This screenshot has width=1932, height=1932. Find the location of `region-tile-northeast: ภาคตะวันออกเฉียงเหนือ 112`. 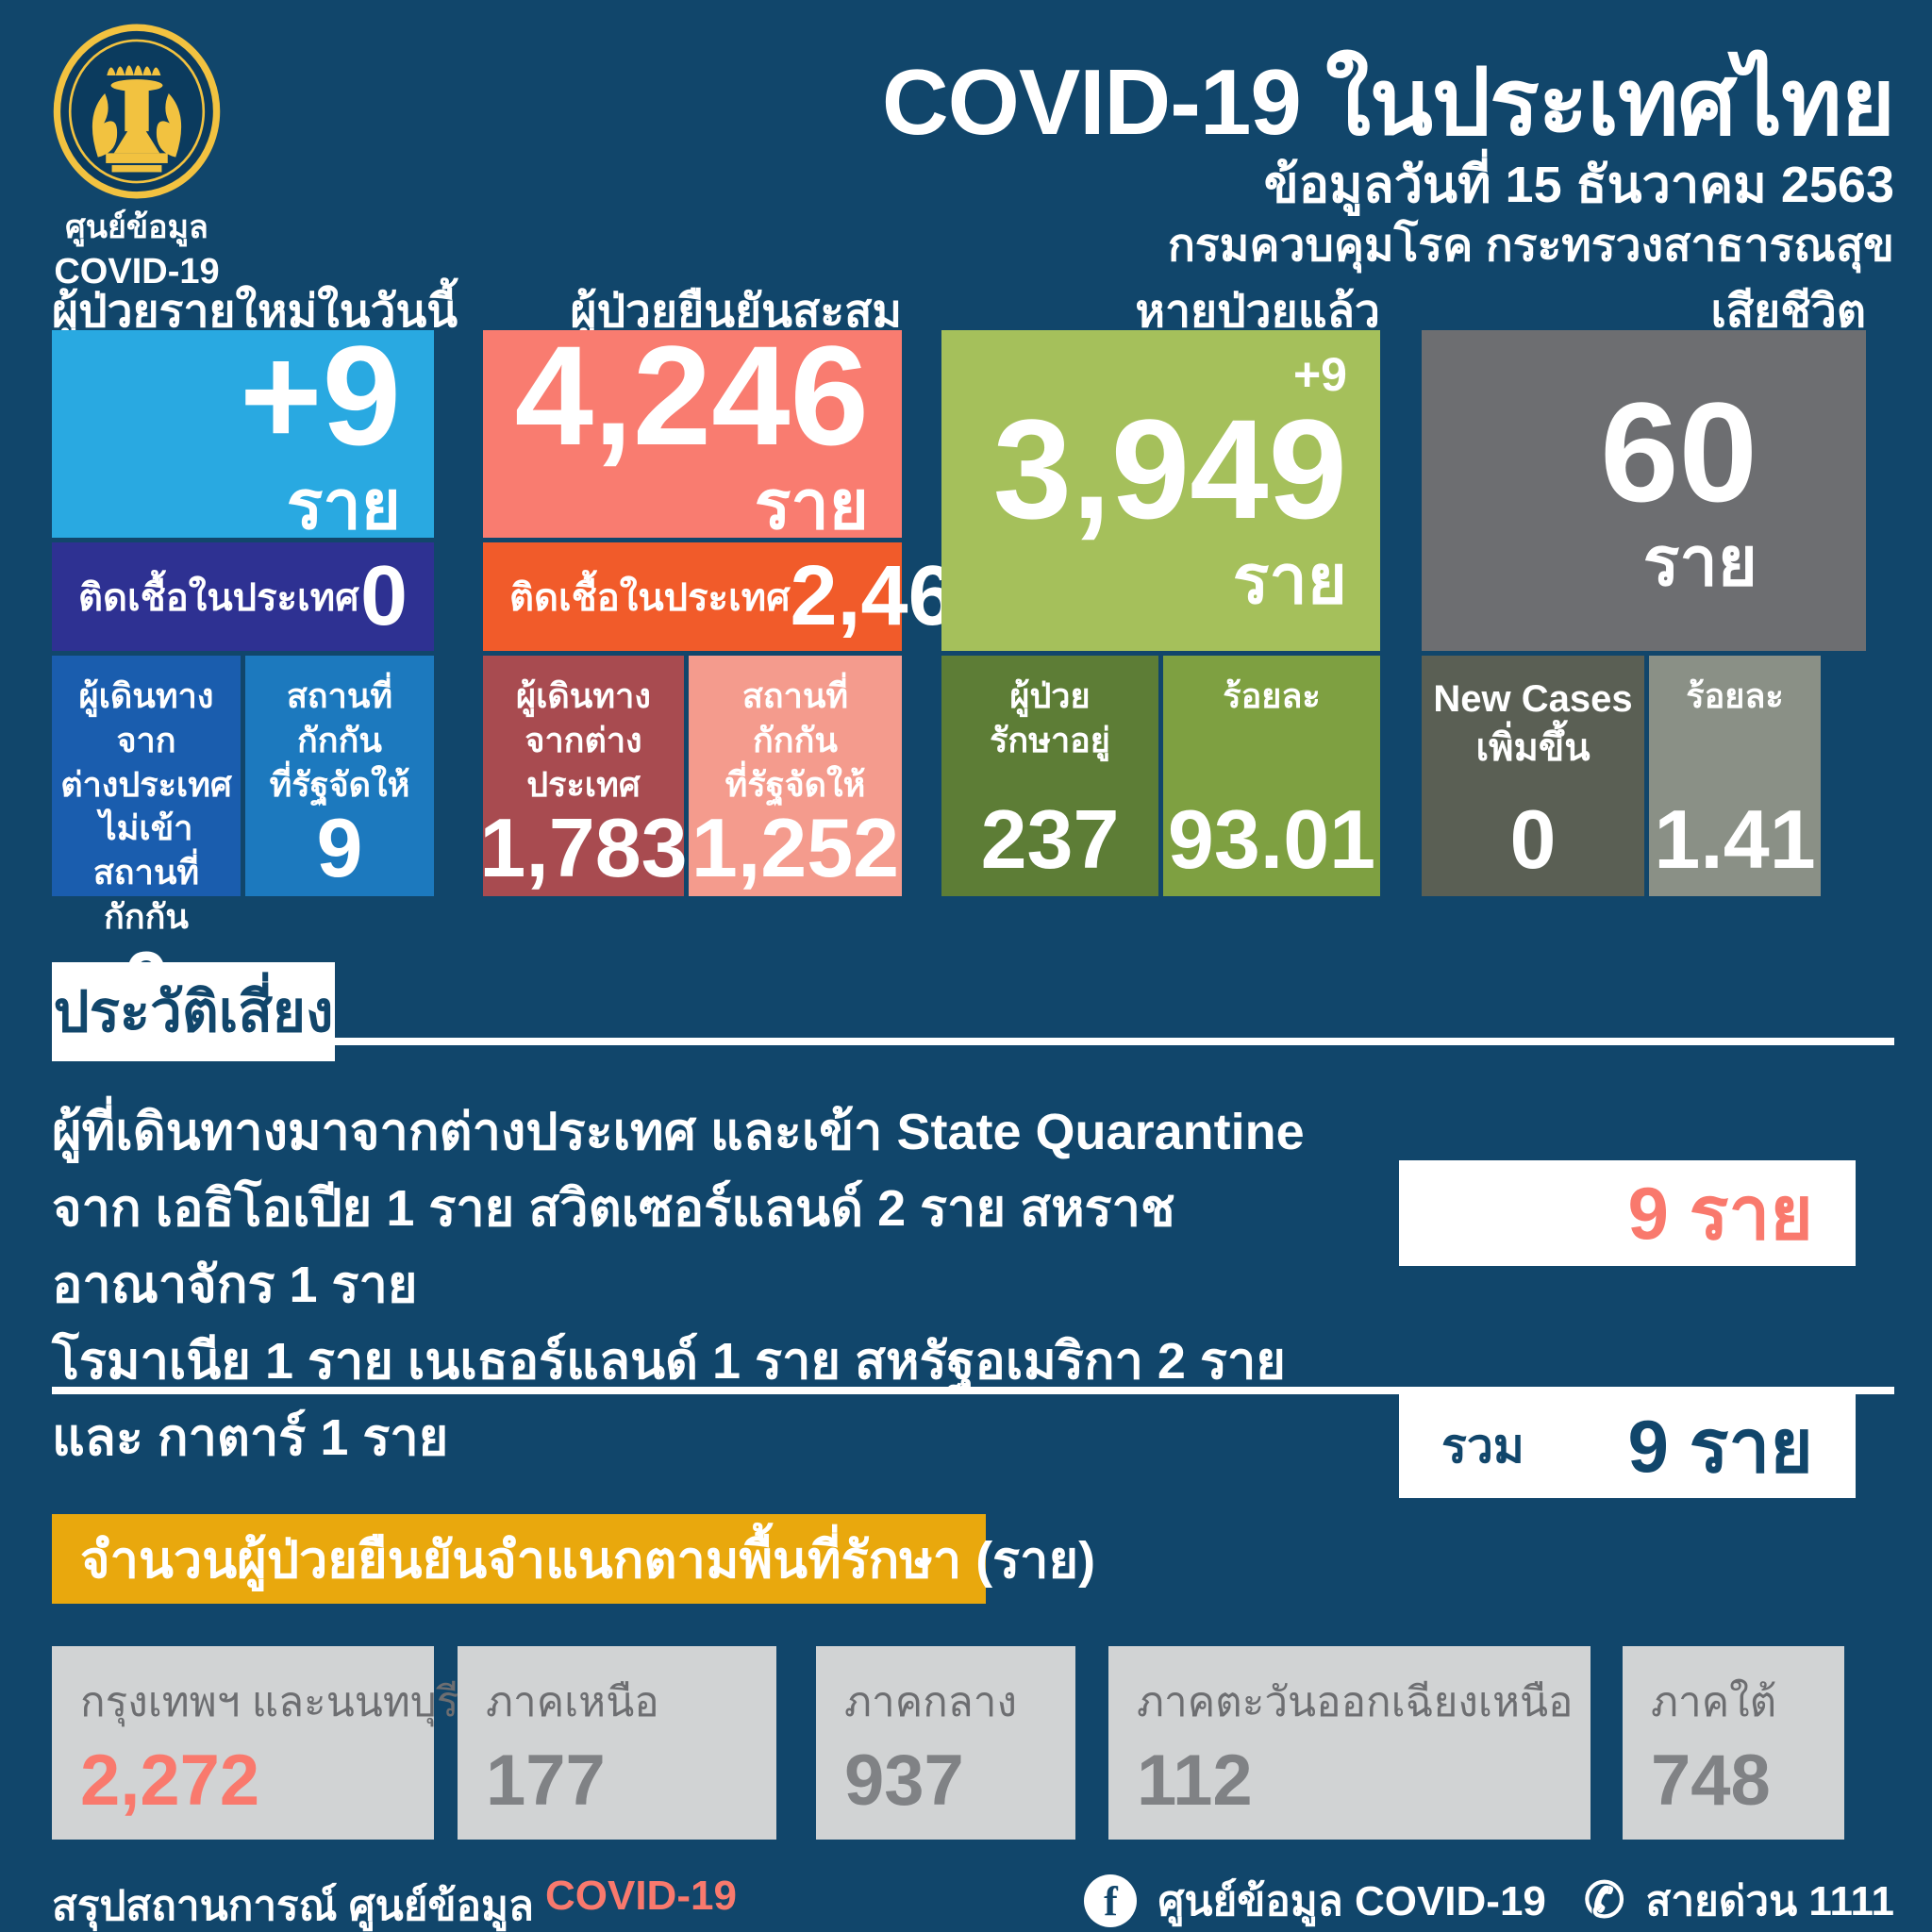

region-tile-northeast: ภาคตะวันออกเฉียงเหนือ 112 is located at coordinates (1349, 1743).